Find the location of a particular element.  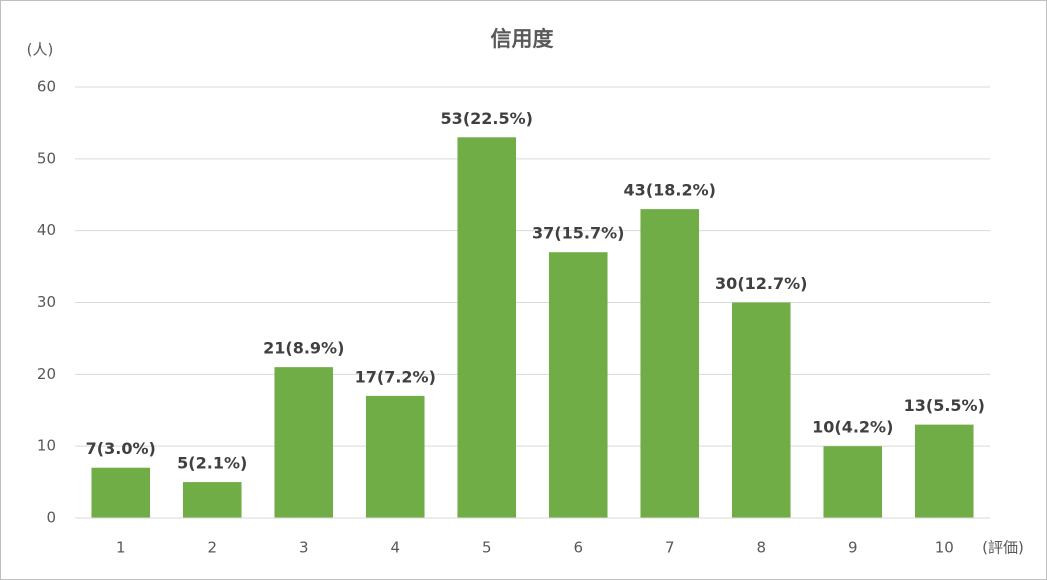

value-label: 37(15.7%) is located at coordinates (578, 233).